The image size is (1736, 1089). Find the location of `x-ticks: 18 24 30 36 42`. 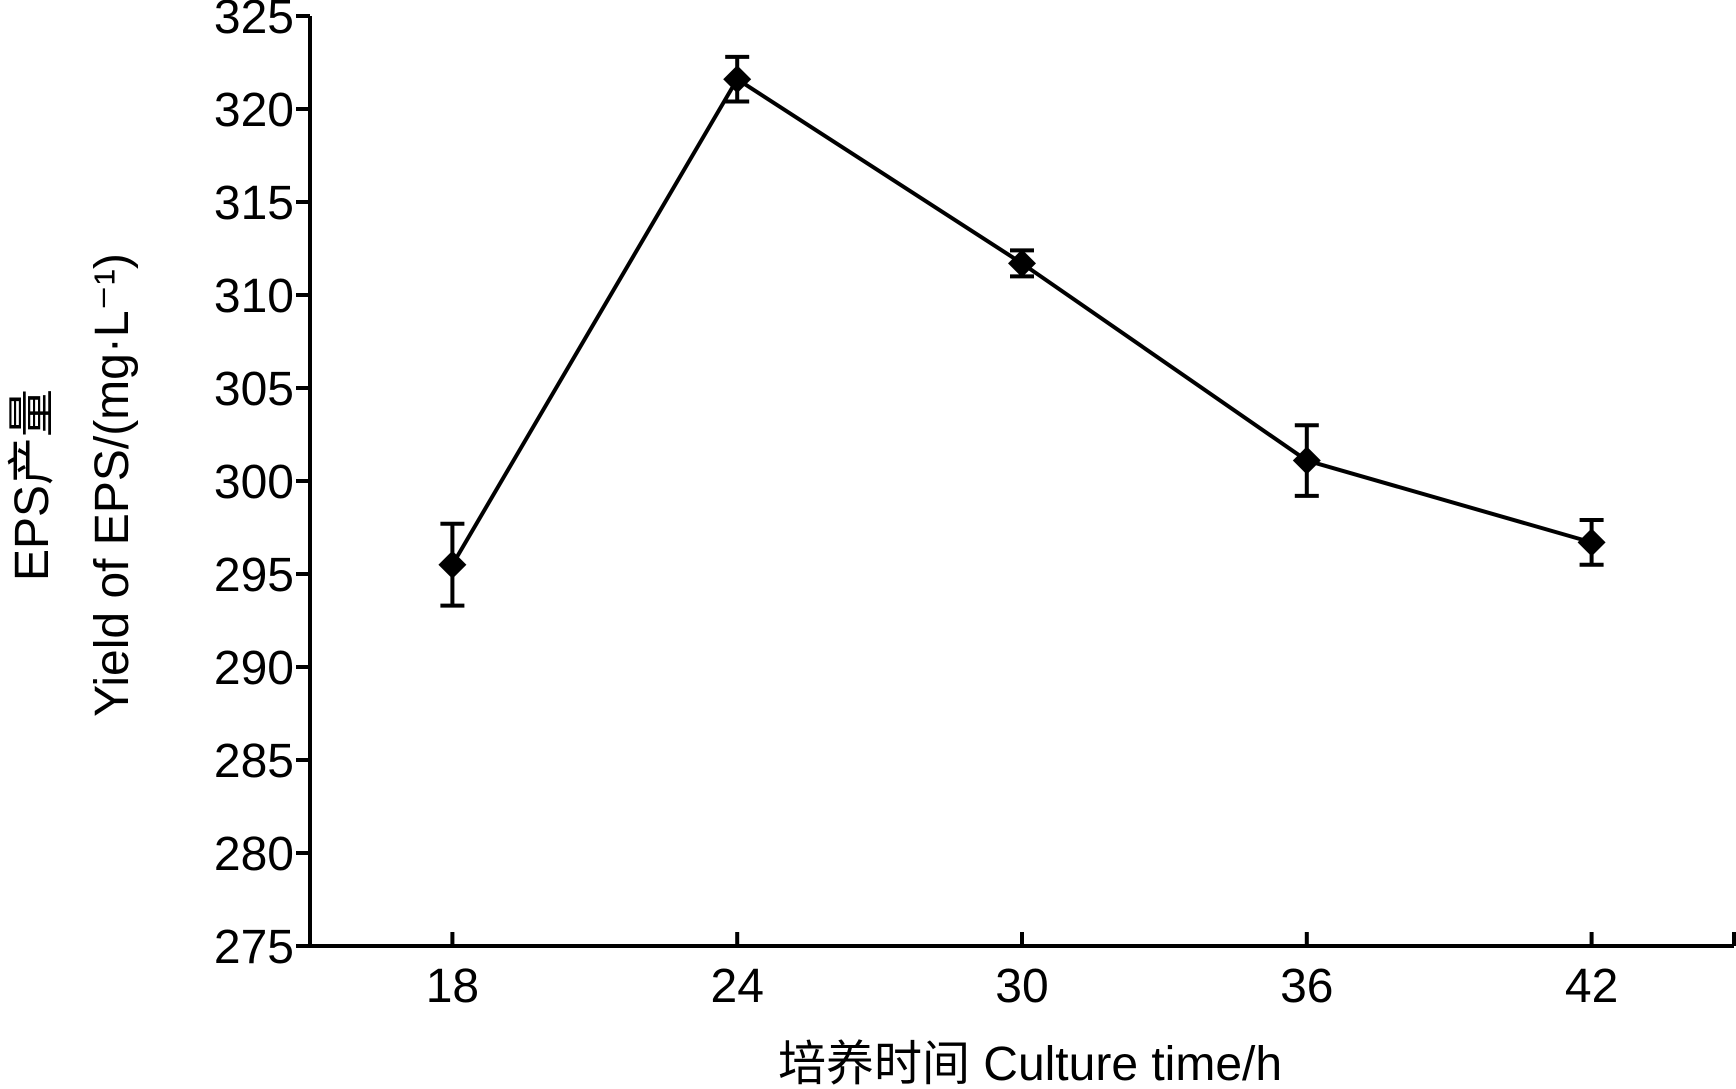

x-ticks: 18 24 30 36 42 is located at coordinates (1081, 972).